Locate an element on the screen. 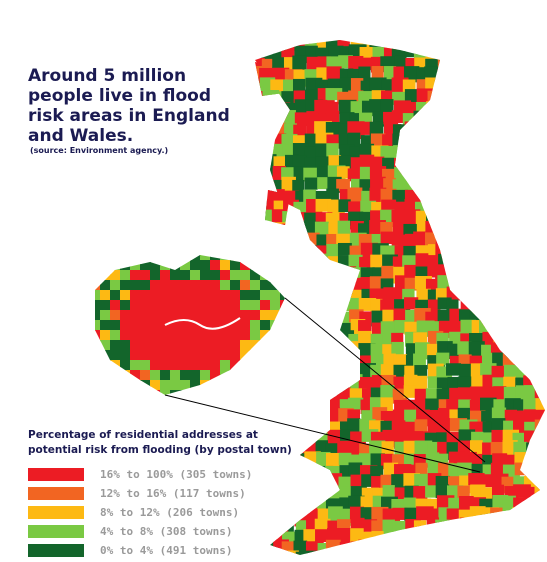  legend-label: 0% to 4% (491 towns) is located at coordinates (166, 550).